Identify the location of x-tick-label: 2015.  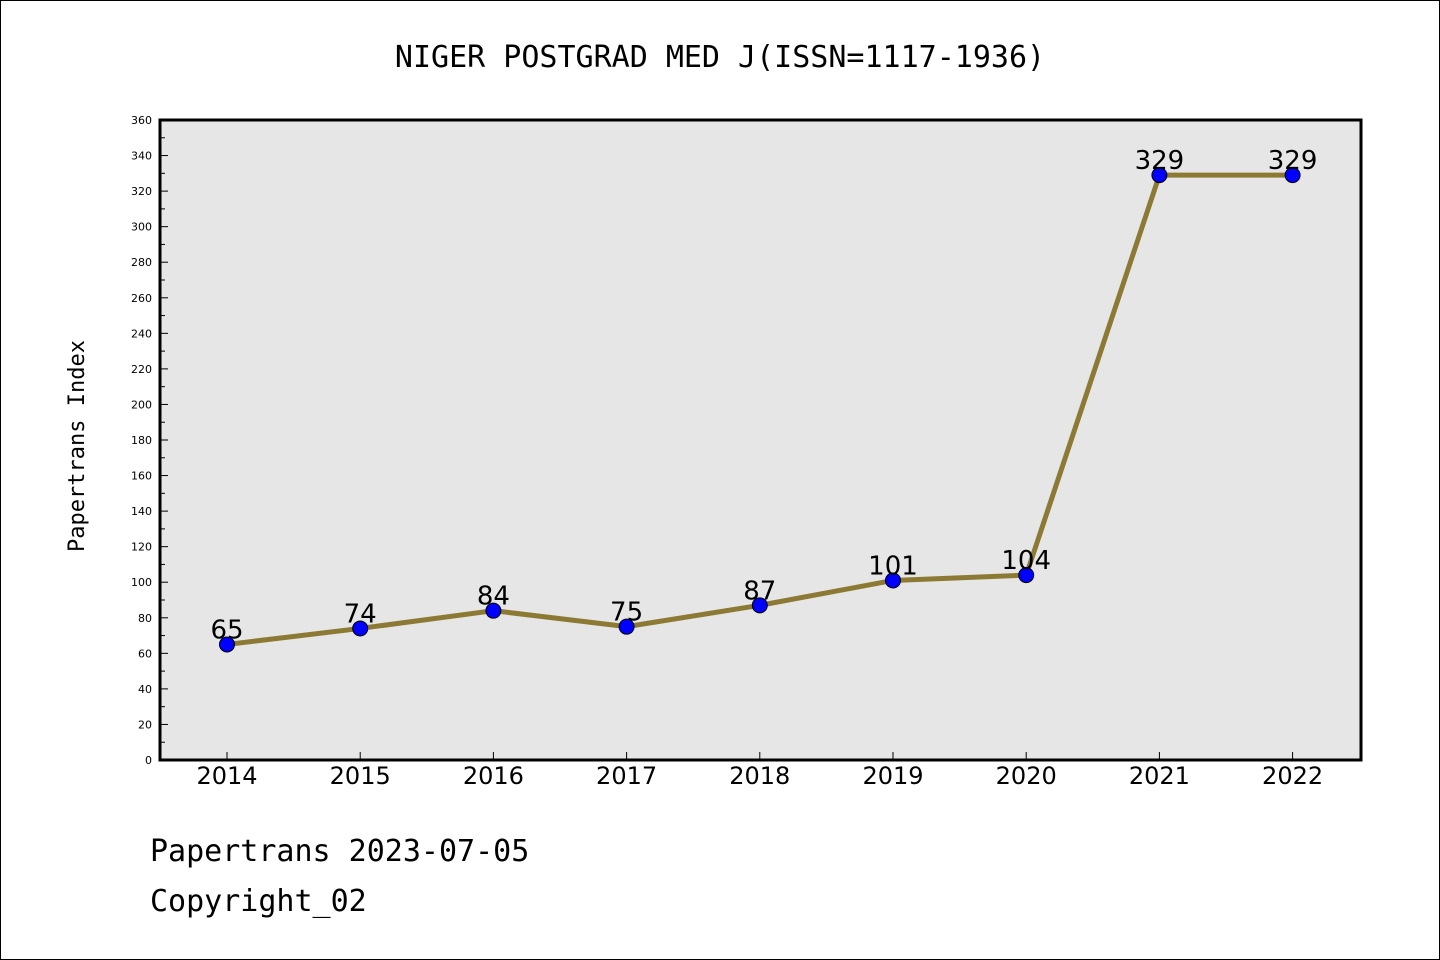
(360, 776).